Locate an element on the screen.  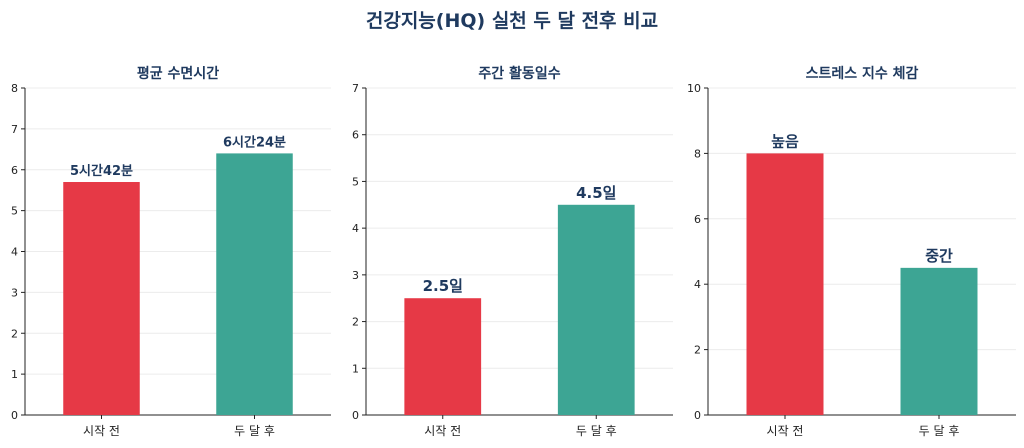
data-label: 4.5일 is located at coordinates (596, 193).